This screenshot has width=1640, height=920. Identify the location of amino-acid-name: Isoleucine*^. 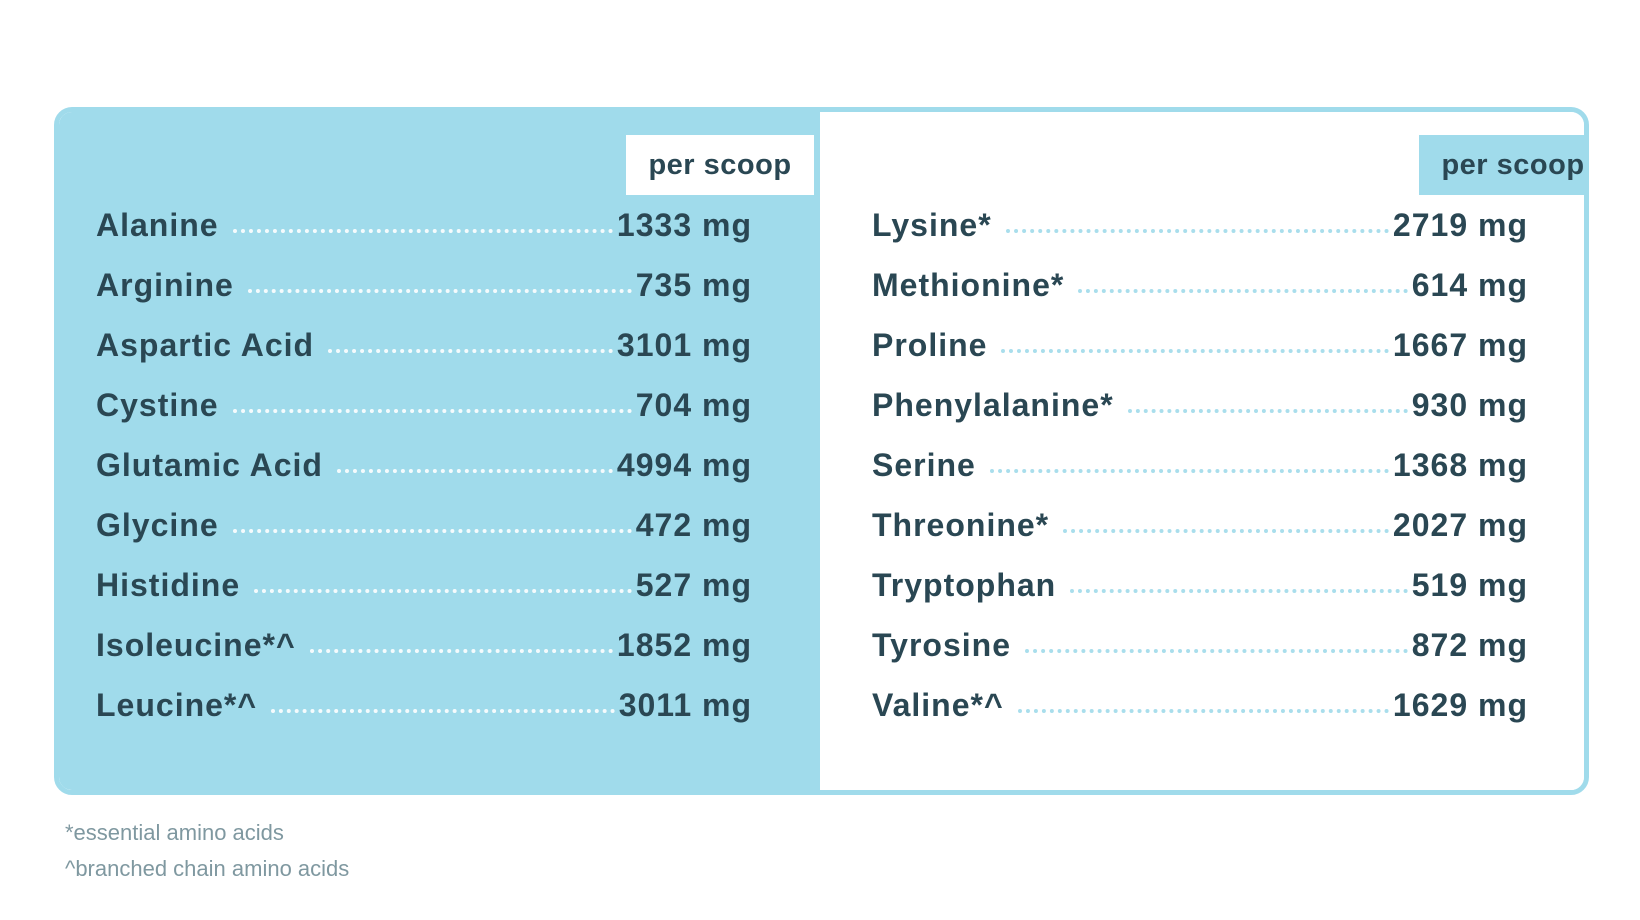
(196, 645).